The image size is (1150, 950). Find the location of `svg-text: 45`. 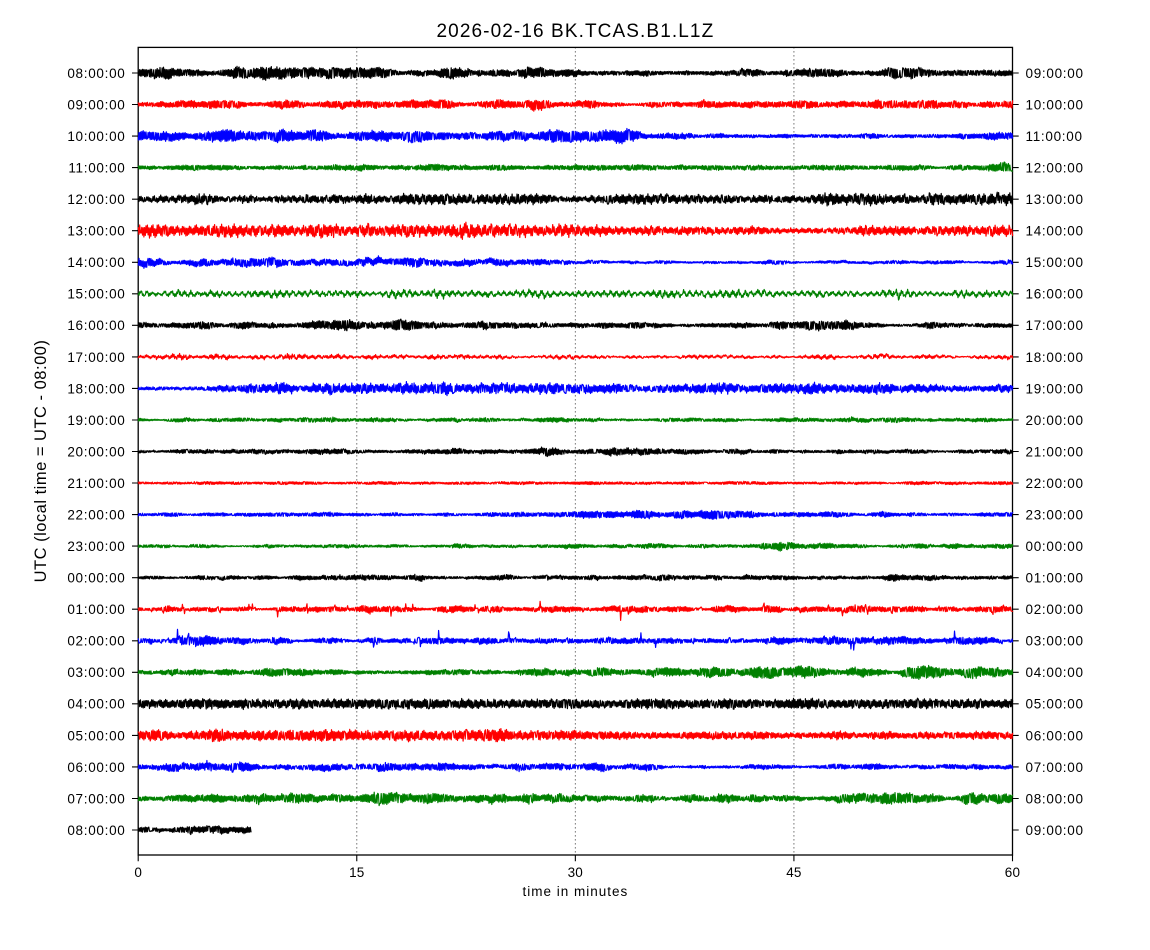

svg-text: 45 is located at coordinates (793, 872).